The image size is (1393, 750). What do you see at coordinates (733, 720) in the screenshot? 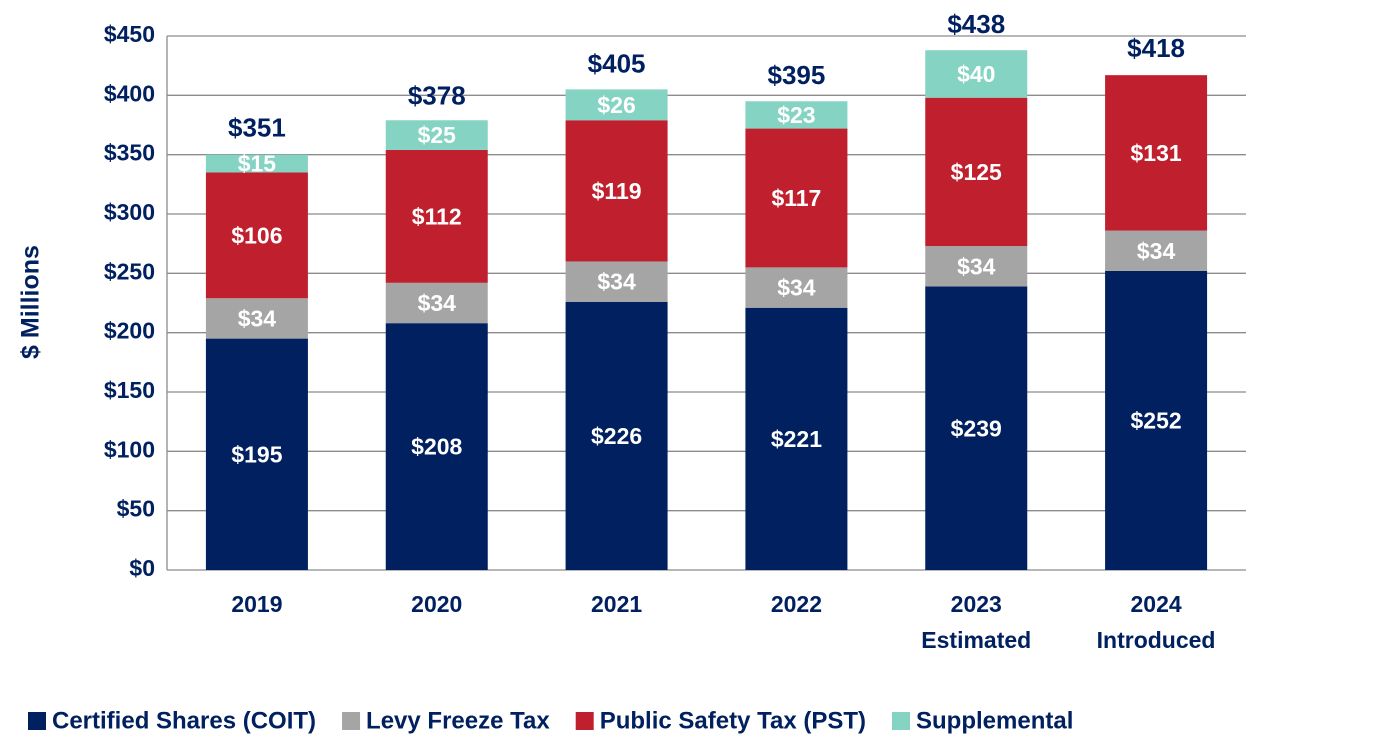
I see `legend-label: Public Safety Tax (PST)` at bounding box center [733, 720].